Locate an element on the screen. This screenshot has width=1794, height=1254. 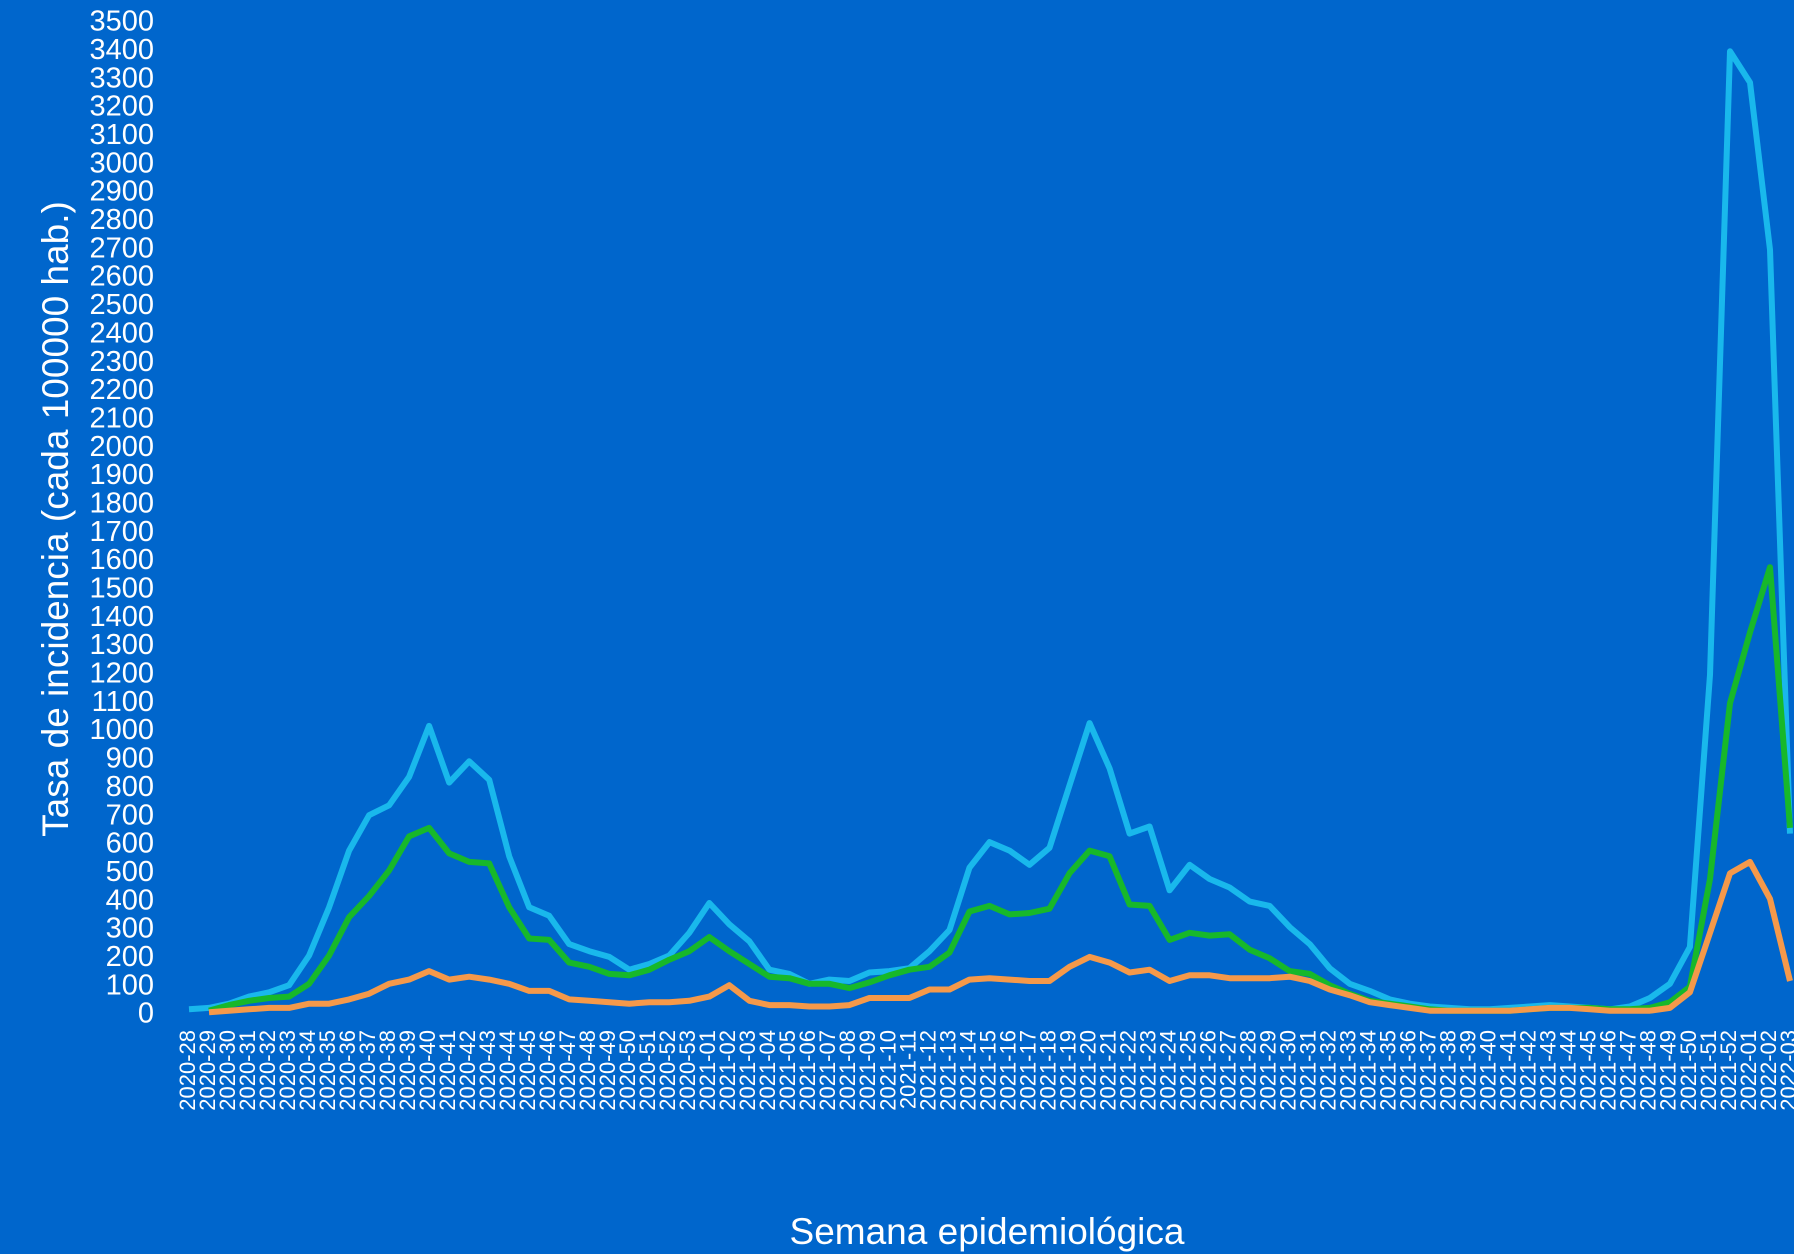
y-tick-label: 2100 is located at coordinates (121, 418).